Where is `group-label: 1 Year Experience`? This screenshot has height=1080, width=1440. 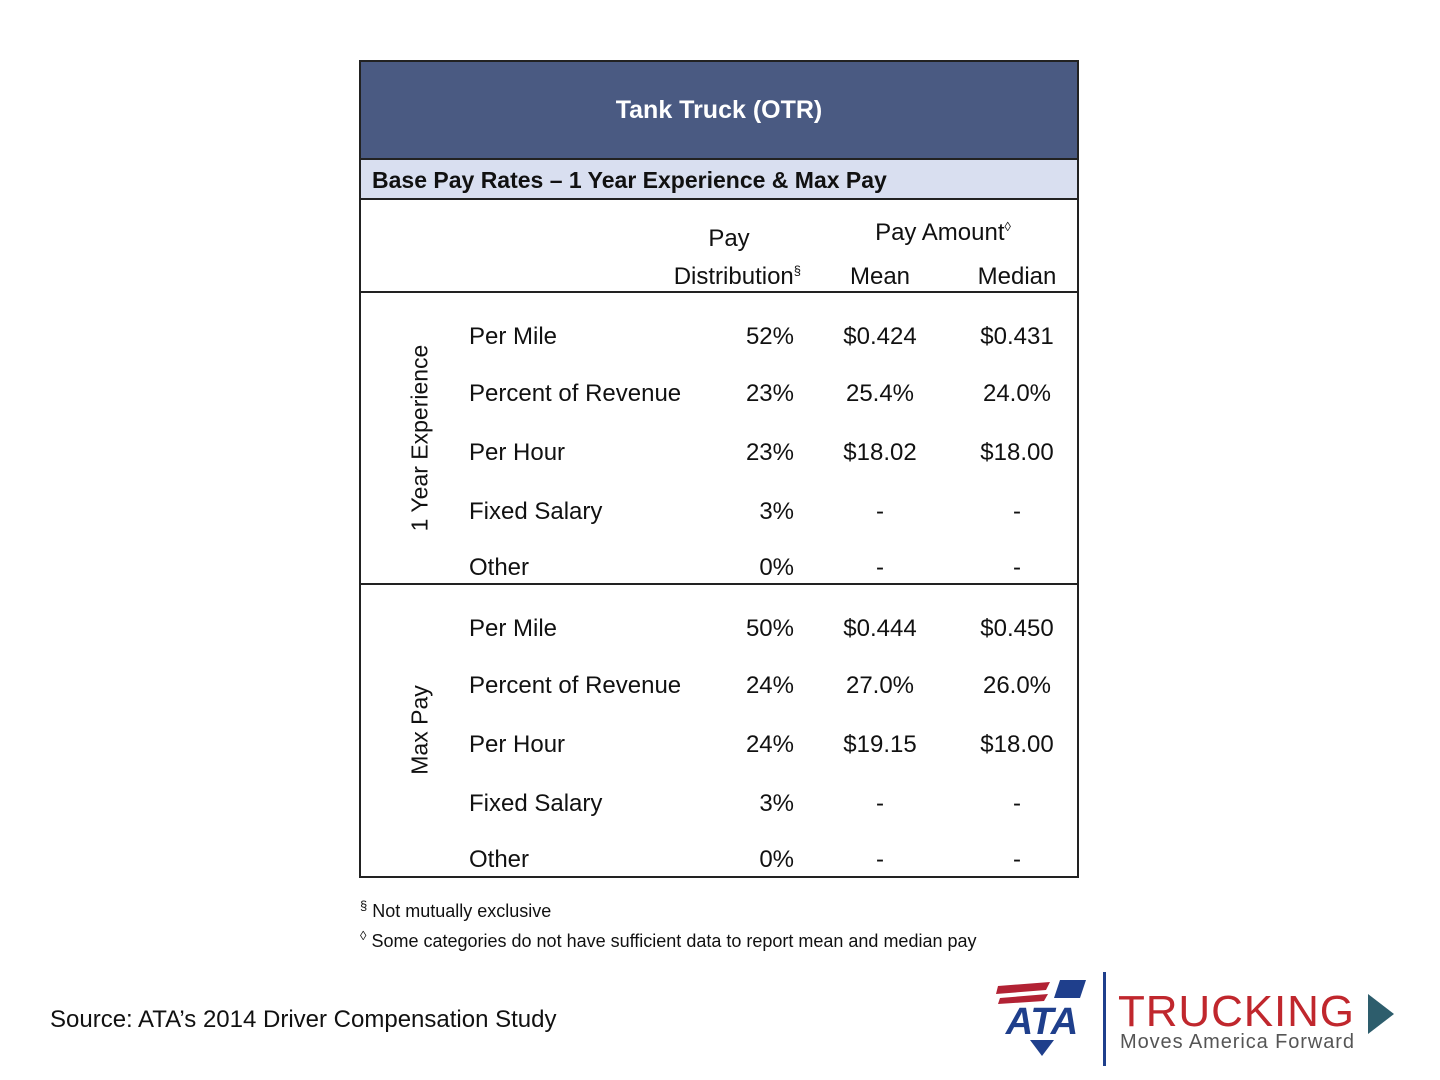
group-label: 1 Year Experience is located at coordinates (419, 438).